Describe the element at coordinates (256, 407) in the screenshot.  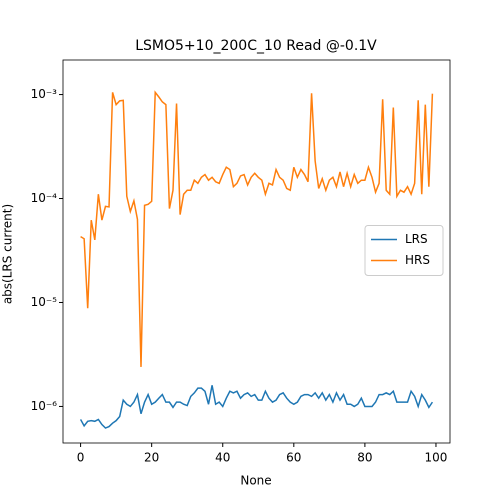
I see `data-line` at that location.